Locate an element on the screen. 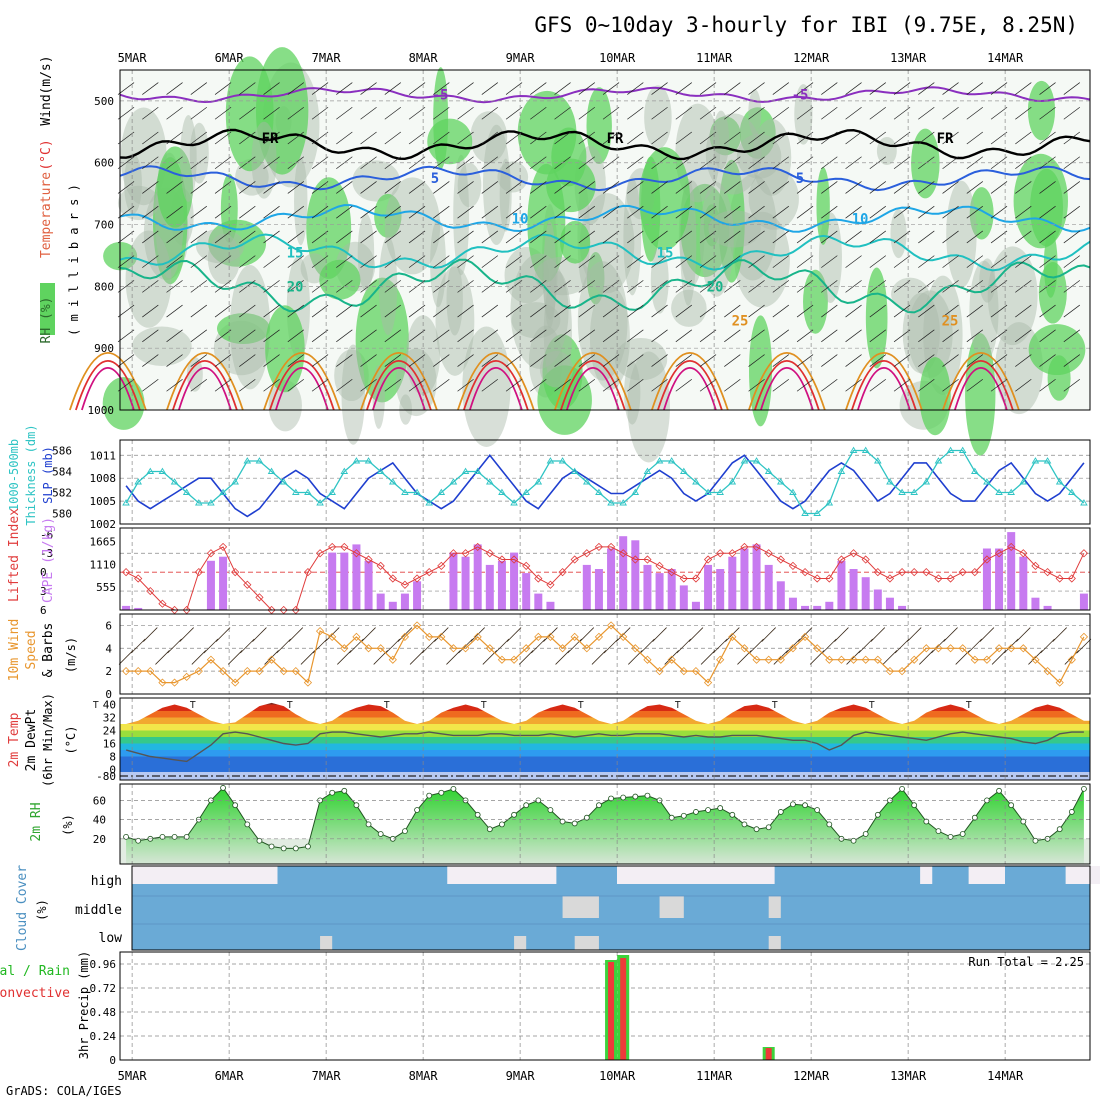 This screenshot has width=1100, height=1104. upper-ytick-2: 700 is located at coordinates (104, 225).